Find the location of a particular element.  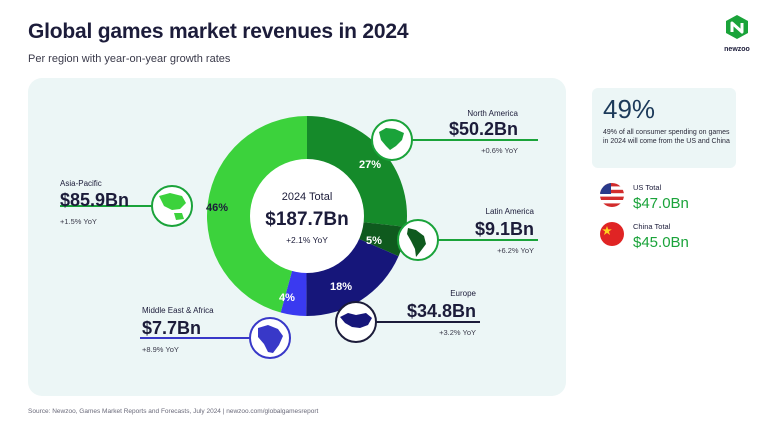

us-total-label: US Total is located at coordinates (647, 187).